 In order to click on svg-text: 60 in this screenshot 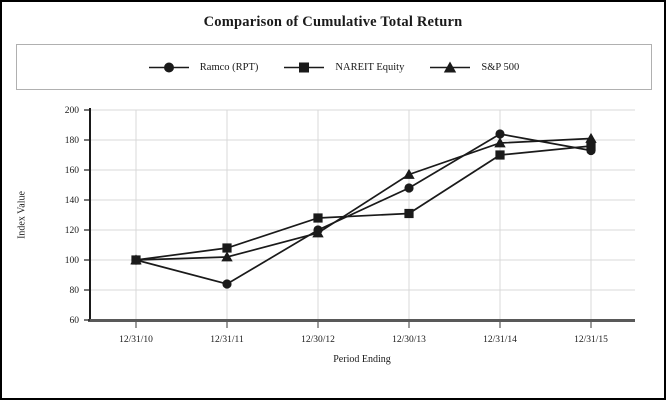, I will do `click(75, 321)`.